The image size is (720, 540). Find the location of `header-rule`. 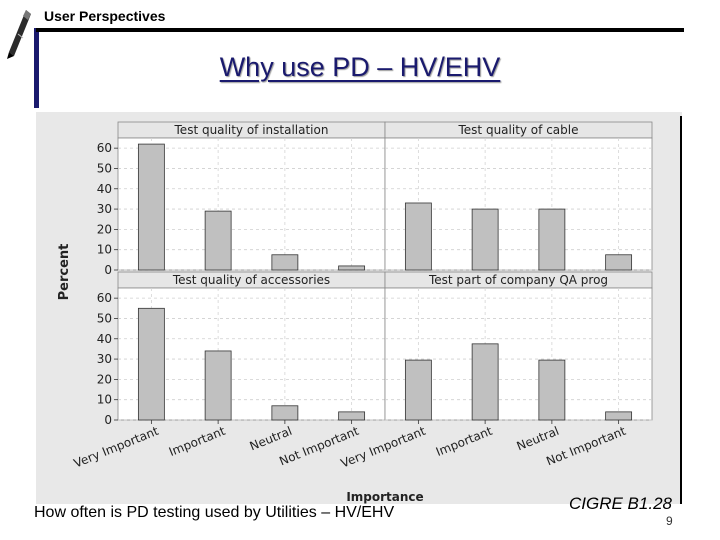

header-rule is located at coordinates (360, 30).